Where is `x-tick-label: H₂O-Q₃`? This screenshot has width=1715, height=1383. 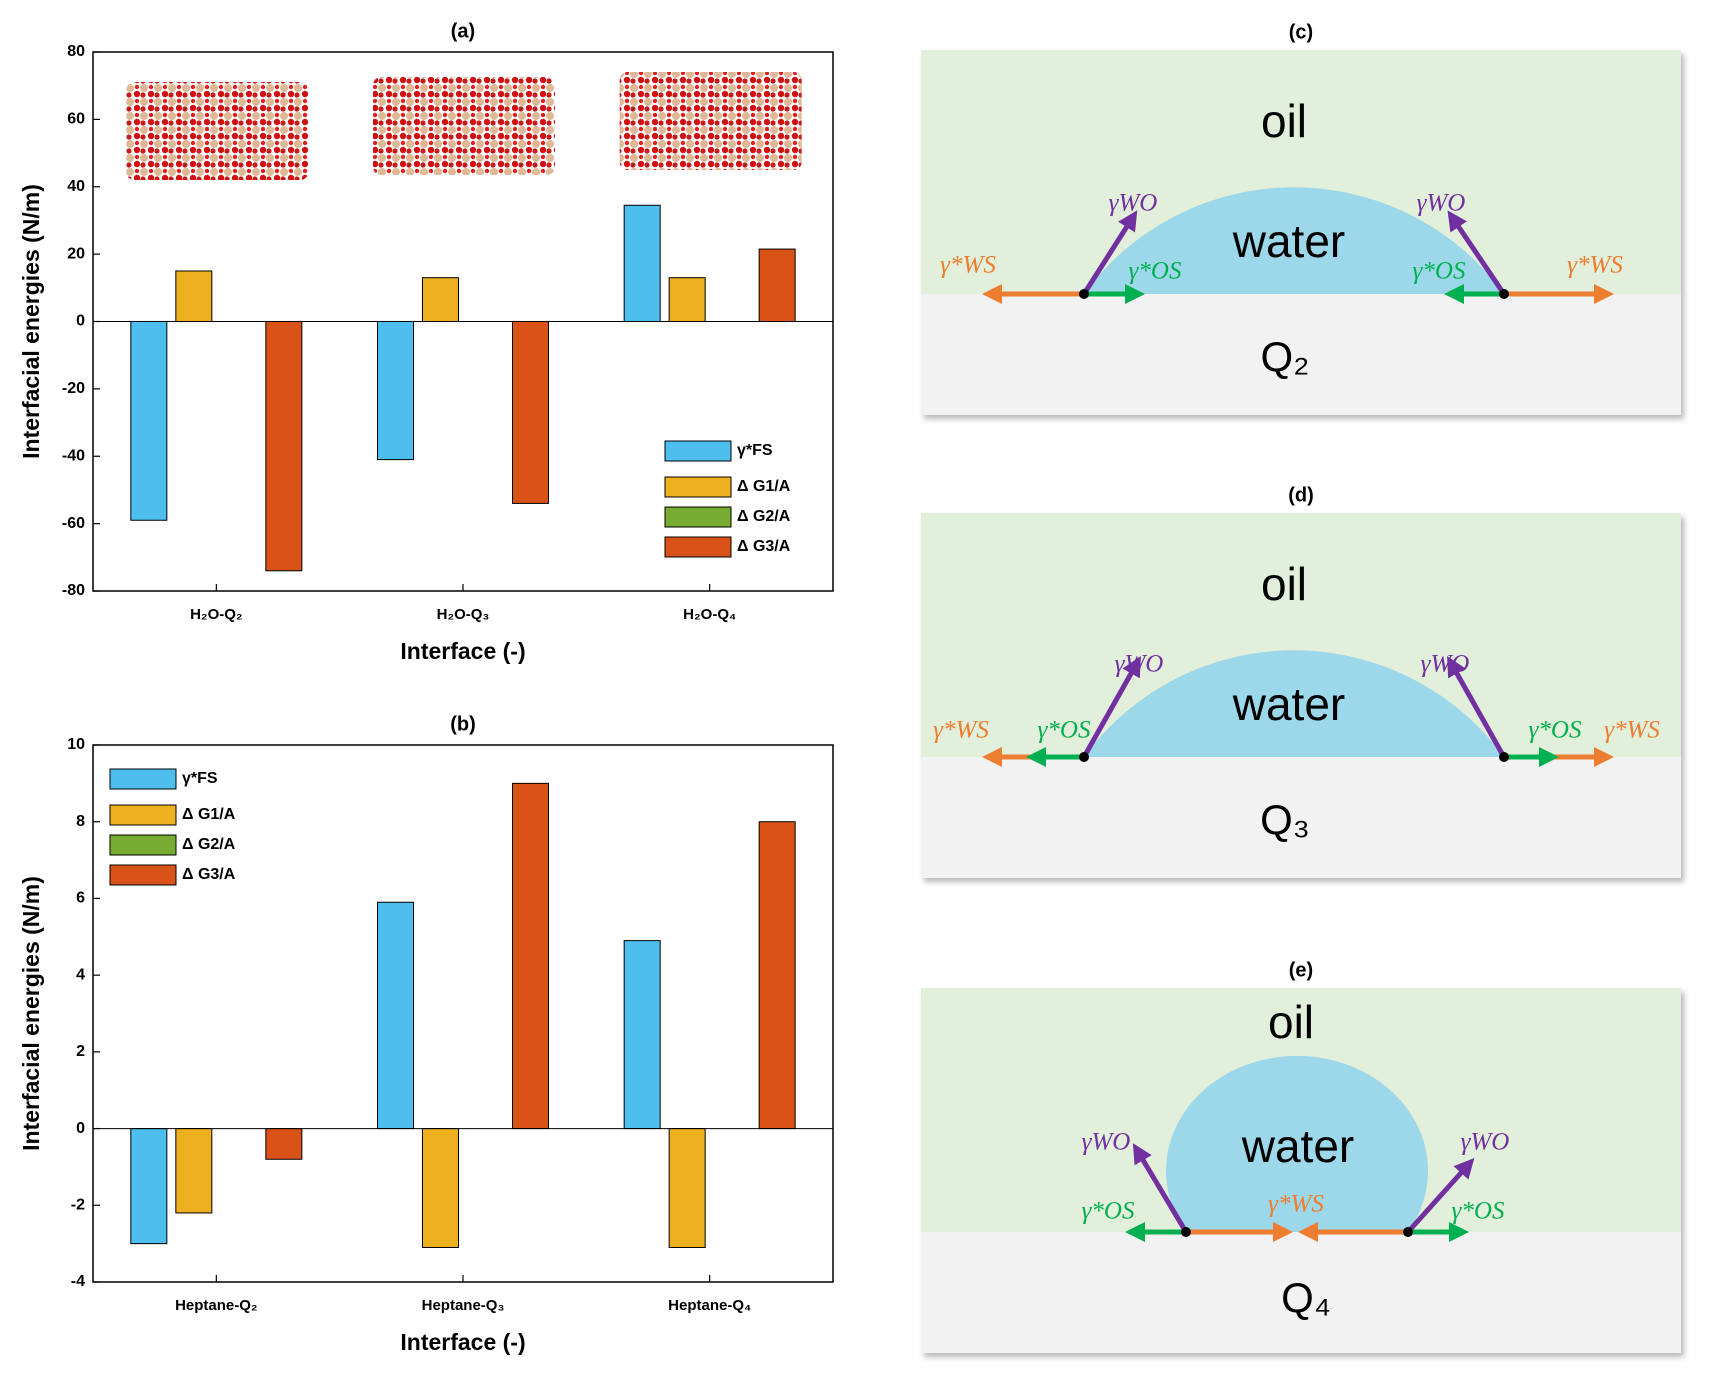
x-tick-label: H₂O-Q₃ is located at coordinates (463, 614).